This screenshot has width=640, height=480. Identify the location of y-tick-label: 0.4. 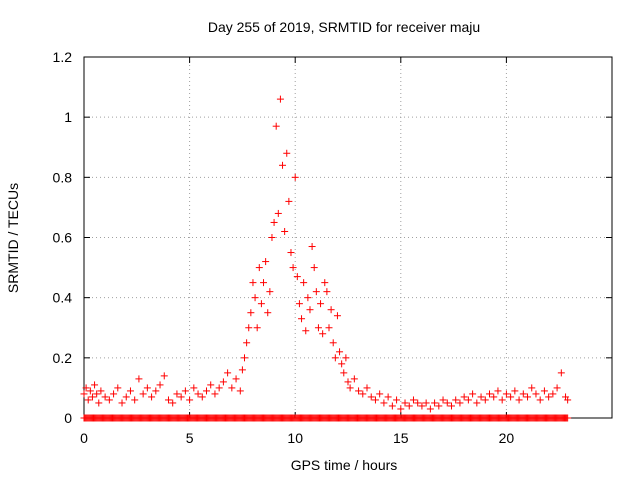
(63, 298).